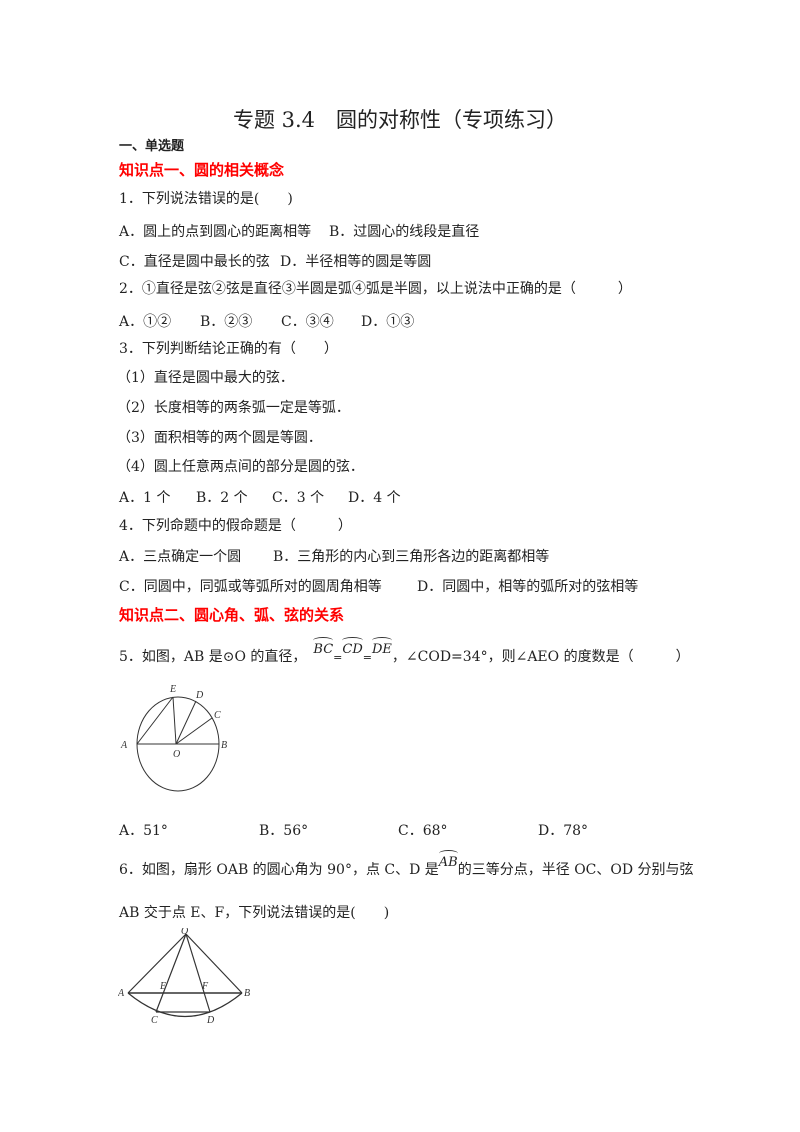 The width and height of the screenshot is (800, 1132). What do you see at coordinates (400, 120) in the screenshot?
I see `page-title: 专题 3.4 圆的对称性（专项练习）` at bounding box center [400, 120].